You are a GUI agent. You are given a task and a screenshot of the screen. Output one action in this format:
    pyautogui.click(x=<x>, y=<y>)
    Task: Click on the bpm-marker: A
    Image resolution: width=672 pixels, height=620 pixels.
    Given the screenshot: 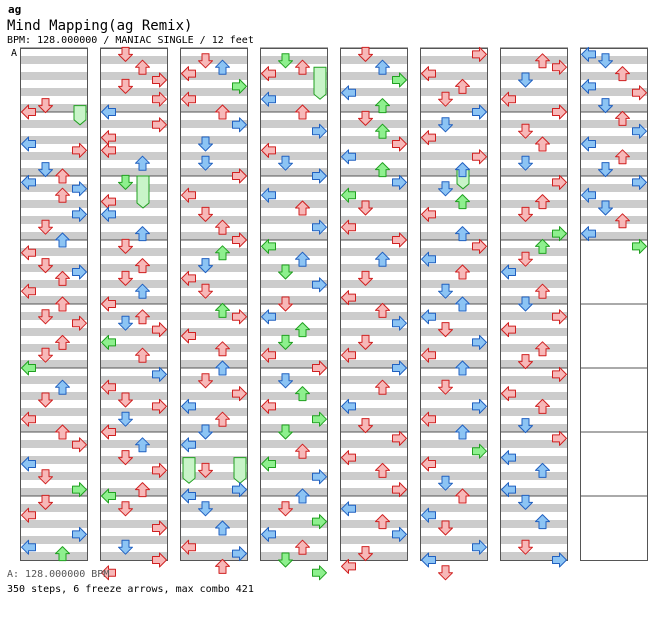 What is the action you would take?
    pyautogui.click(x=14, y=53)
    